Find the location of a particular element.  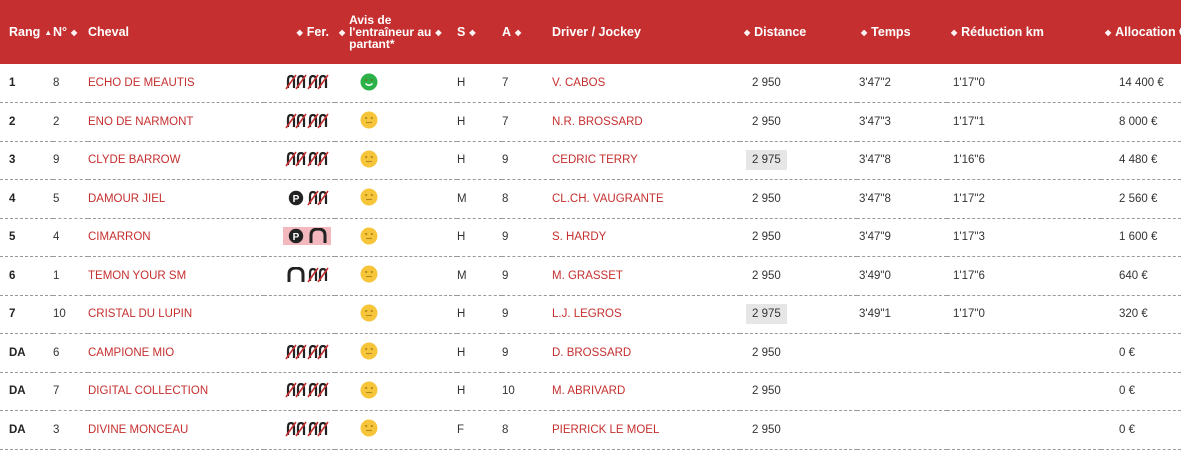

allocation-cell: 14 400 € is located at coordinates (1141, 83).